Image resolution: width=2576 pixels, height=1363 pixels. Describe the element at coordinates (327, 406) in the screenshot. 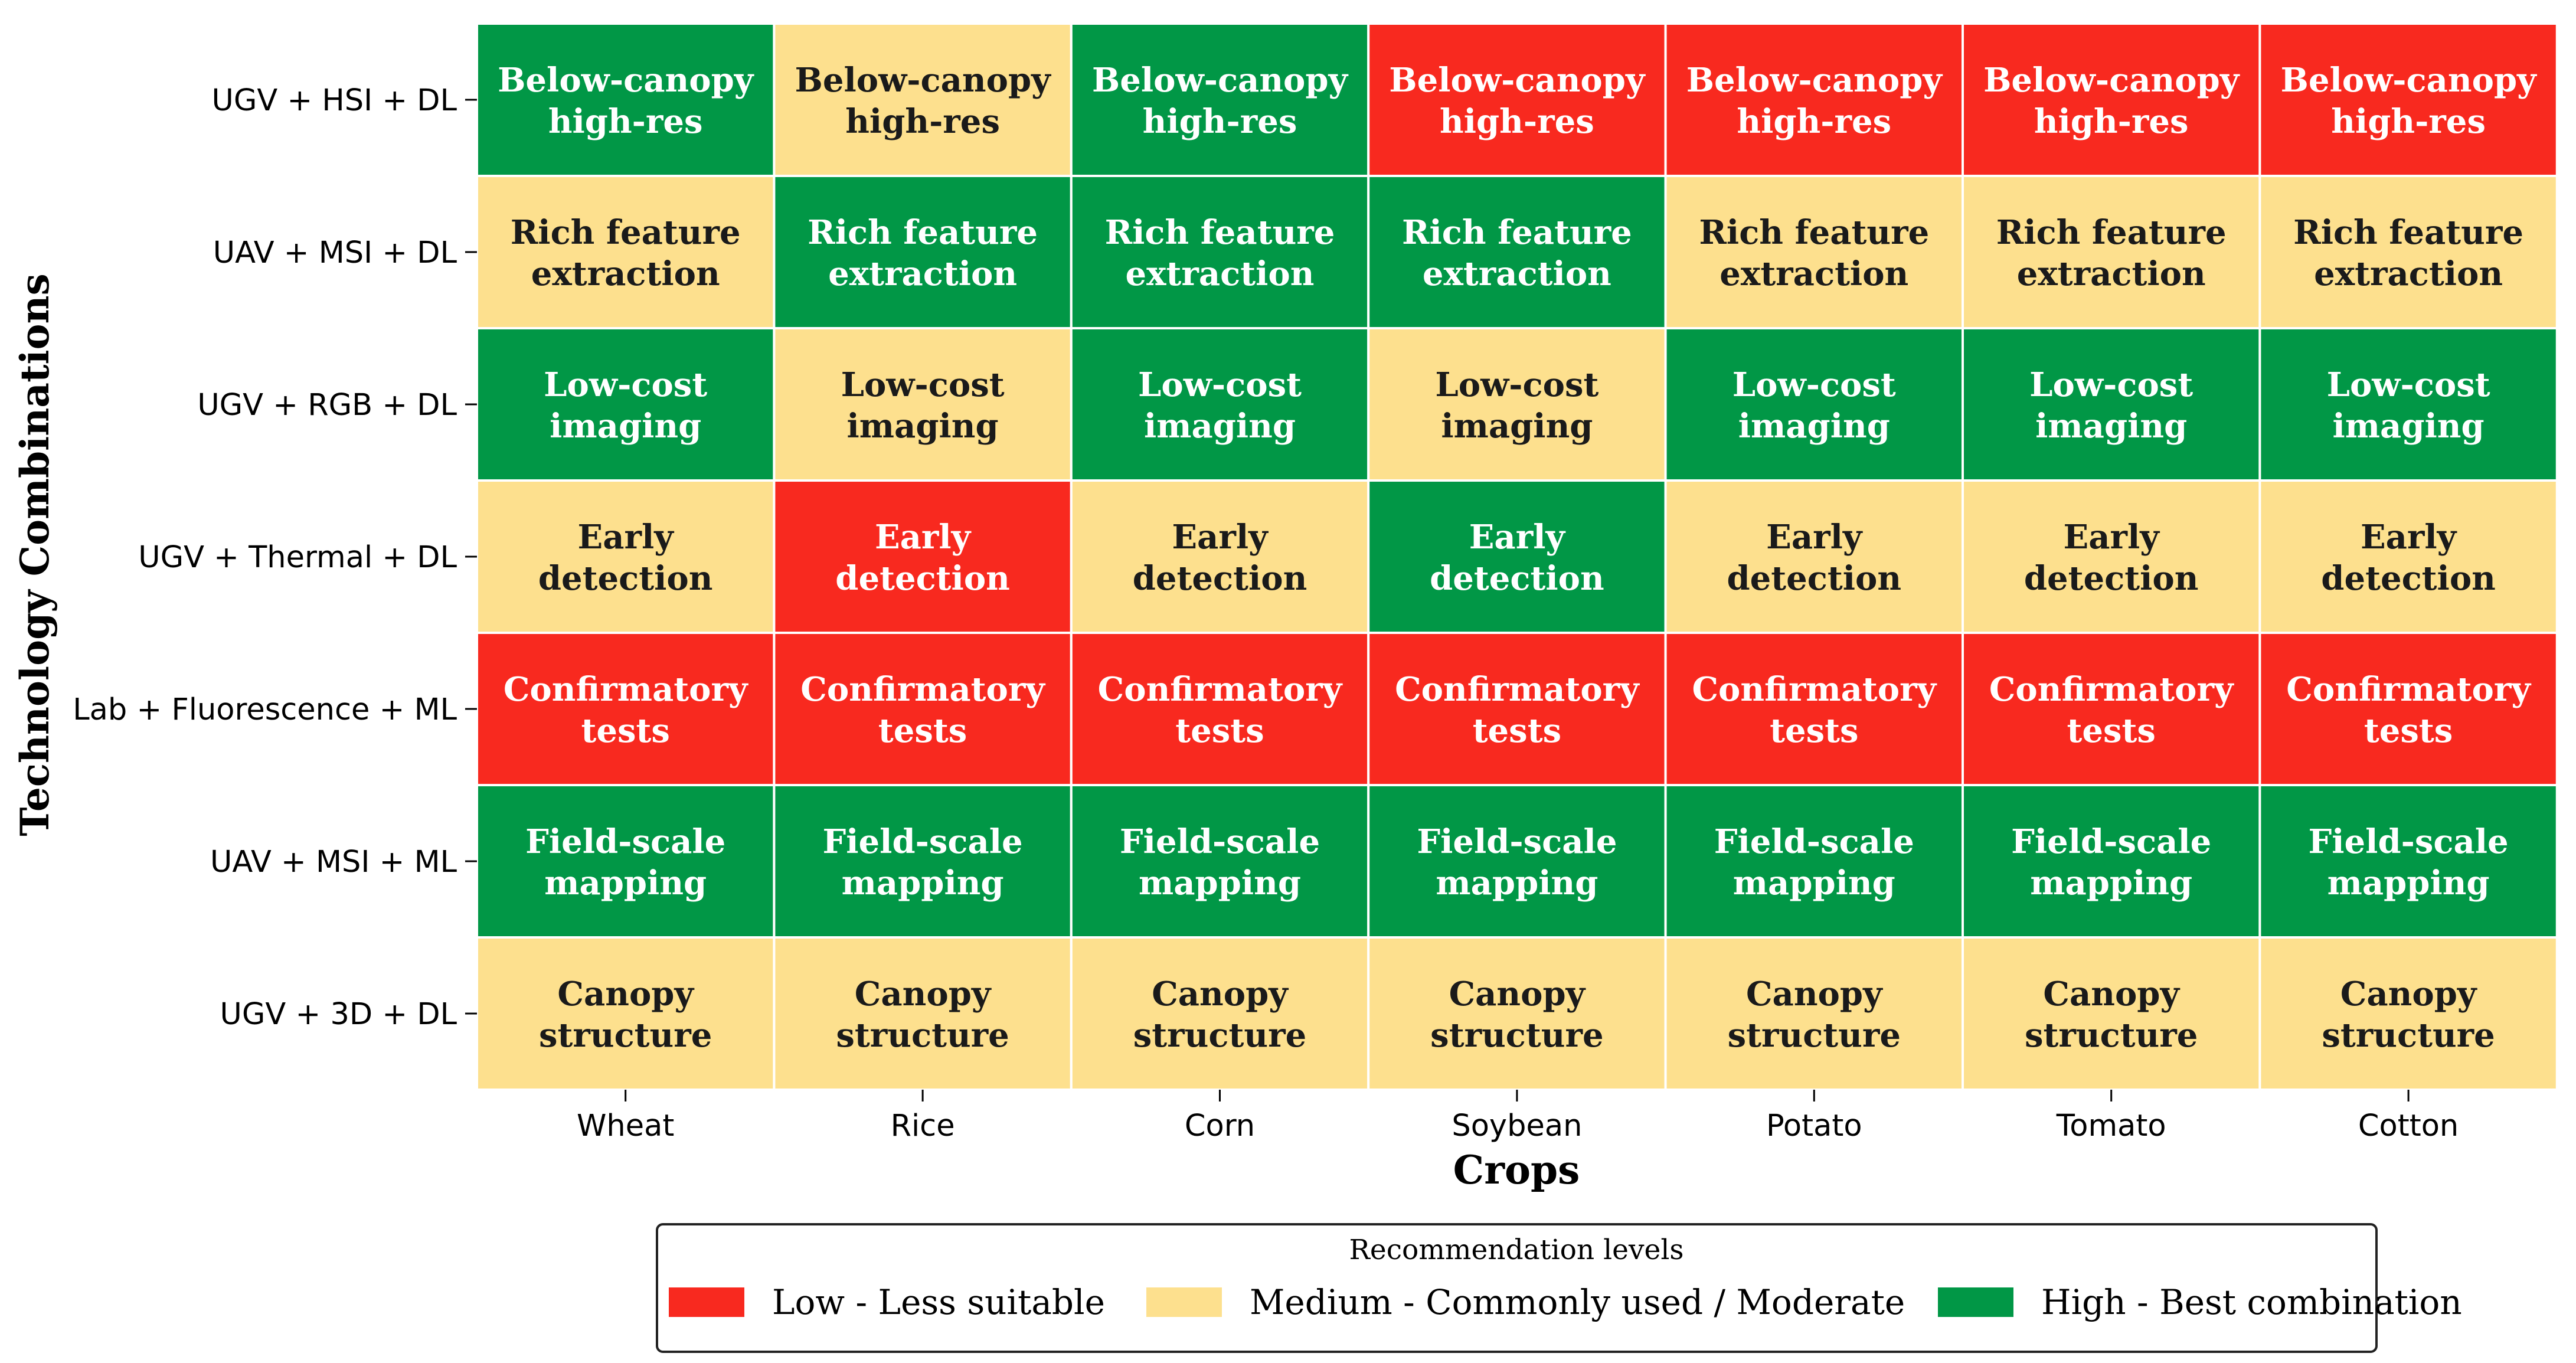

I see `y-tick-label: UGV + RGB + DL` at that location.